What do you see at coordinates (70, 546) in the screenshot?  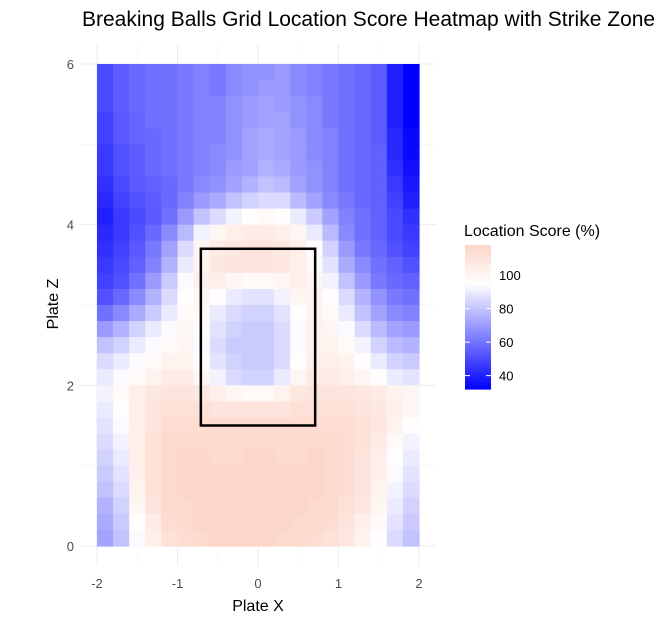 I see `y-tick-label: 0` at bounding box center [70, 546].